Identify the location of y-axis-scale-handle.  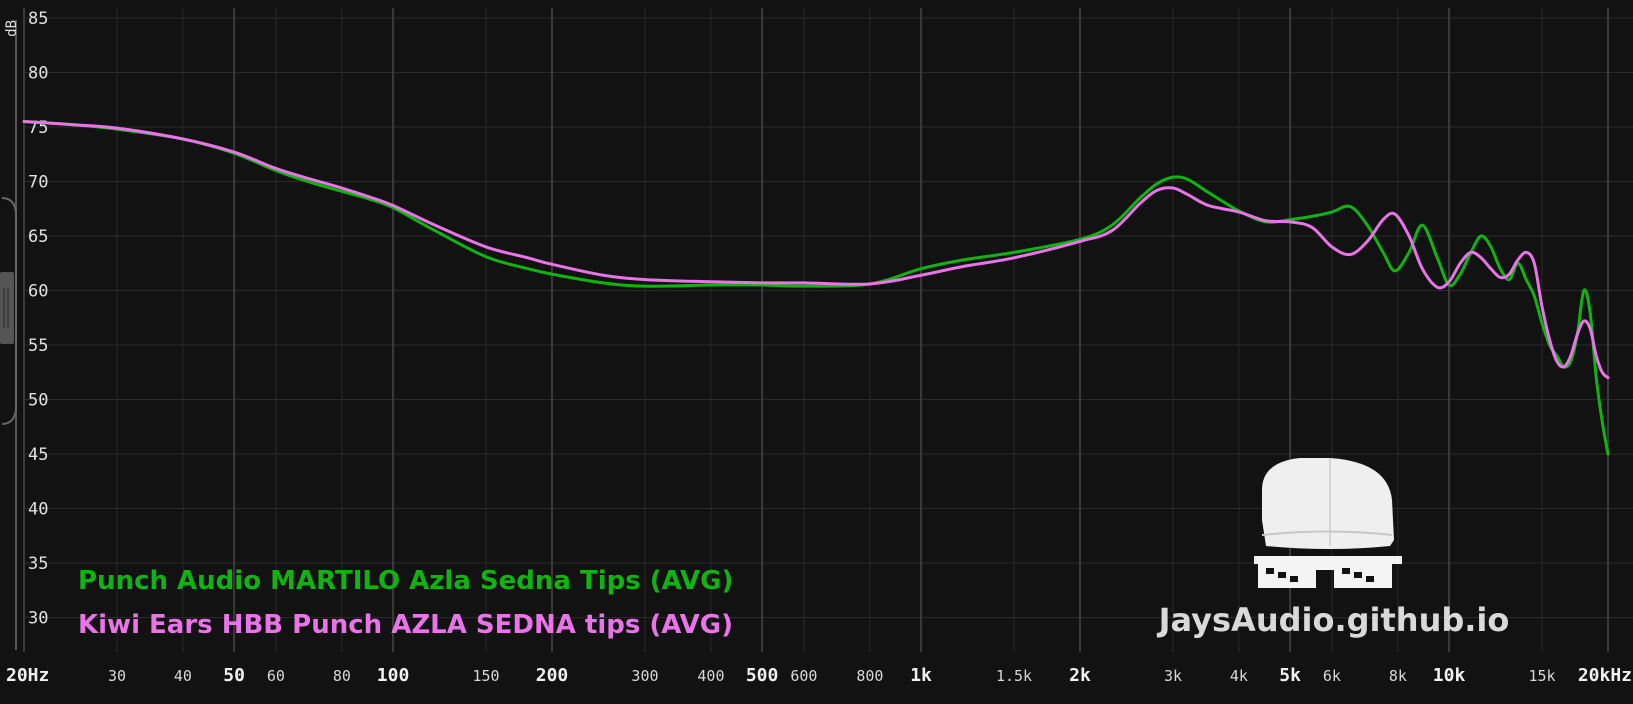
(8, 335).